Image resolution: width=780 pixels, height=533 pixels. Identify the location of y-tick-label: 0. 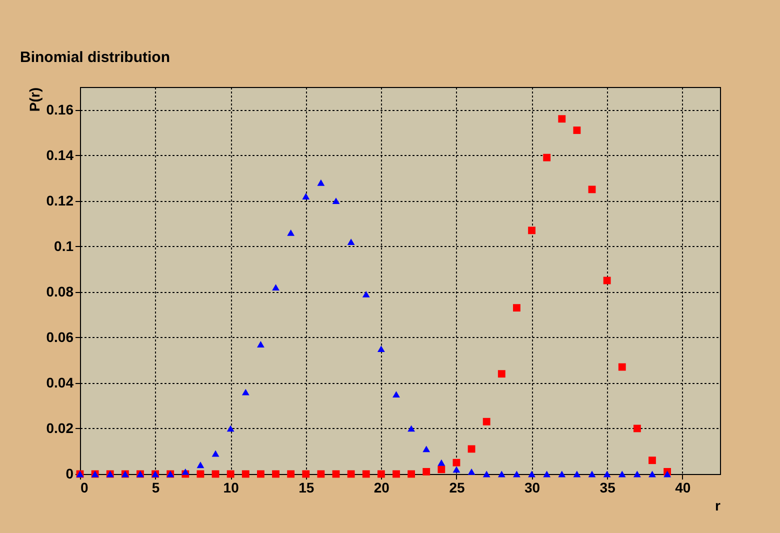
(70, 474).